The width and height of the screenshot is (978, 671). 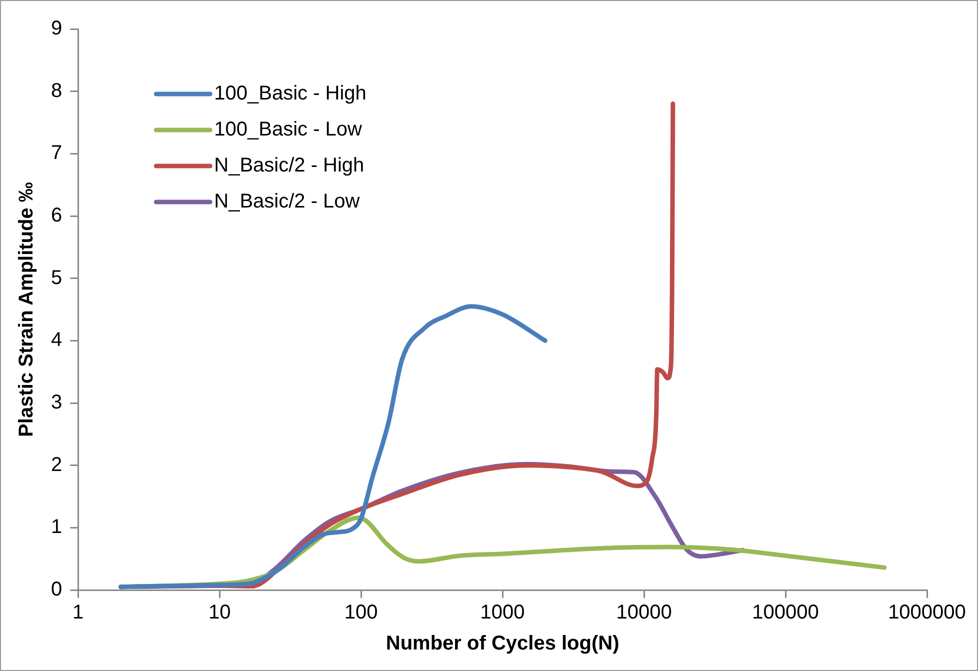 I want to click on y-tick-label: 3, so click(x=56, y=403).